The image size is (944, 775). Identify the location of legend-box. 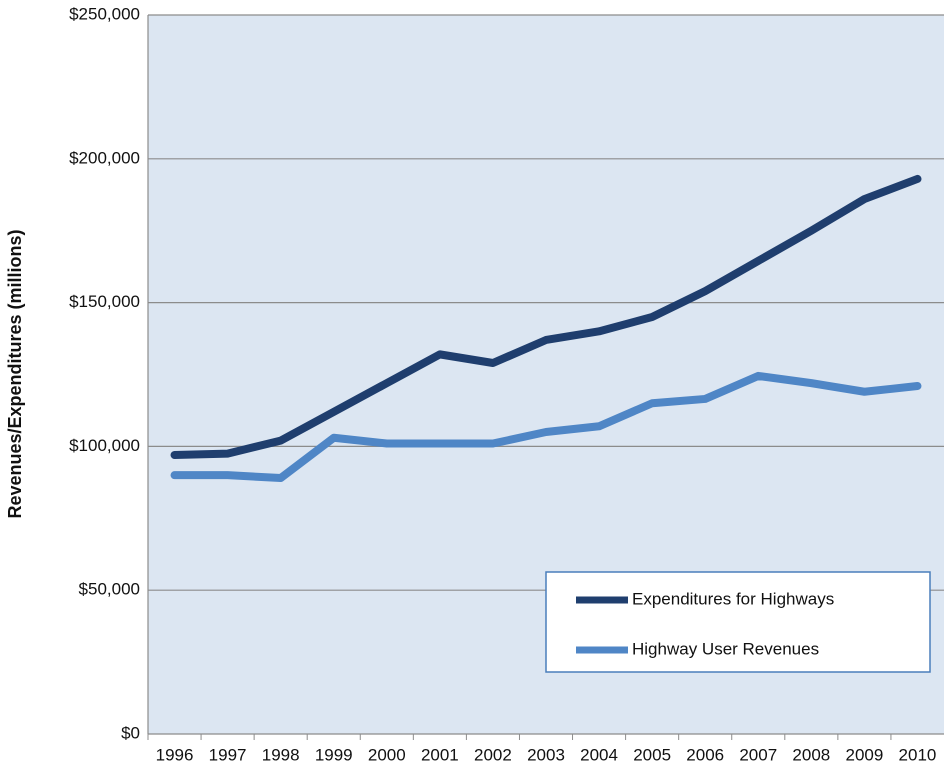
(738, 622).